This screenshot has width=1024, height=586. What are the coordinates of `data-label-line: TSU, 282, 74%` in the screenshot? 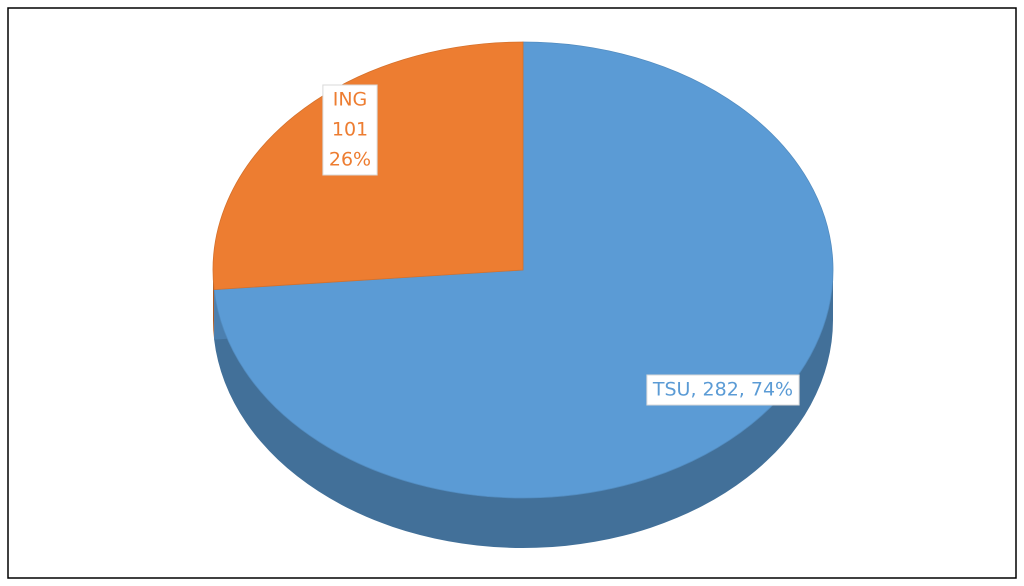 It's located at (722, 390).